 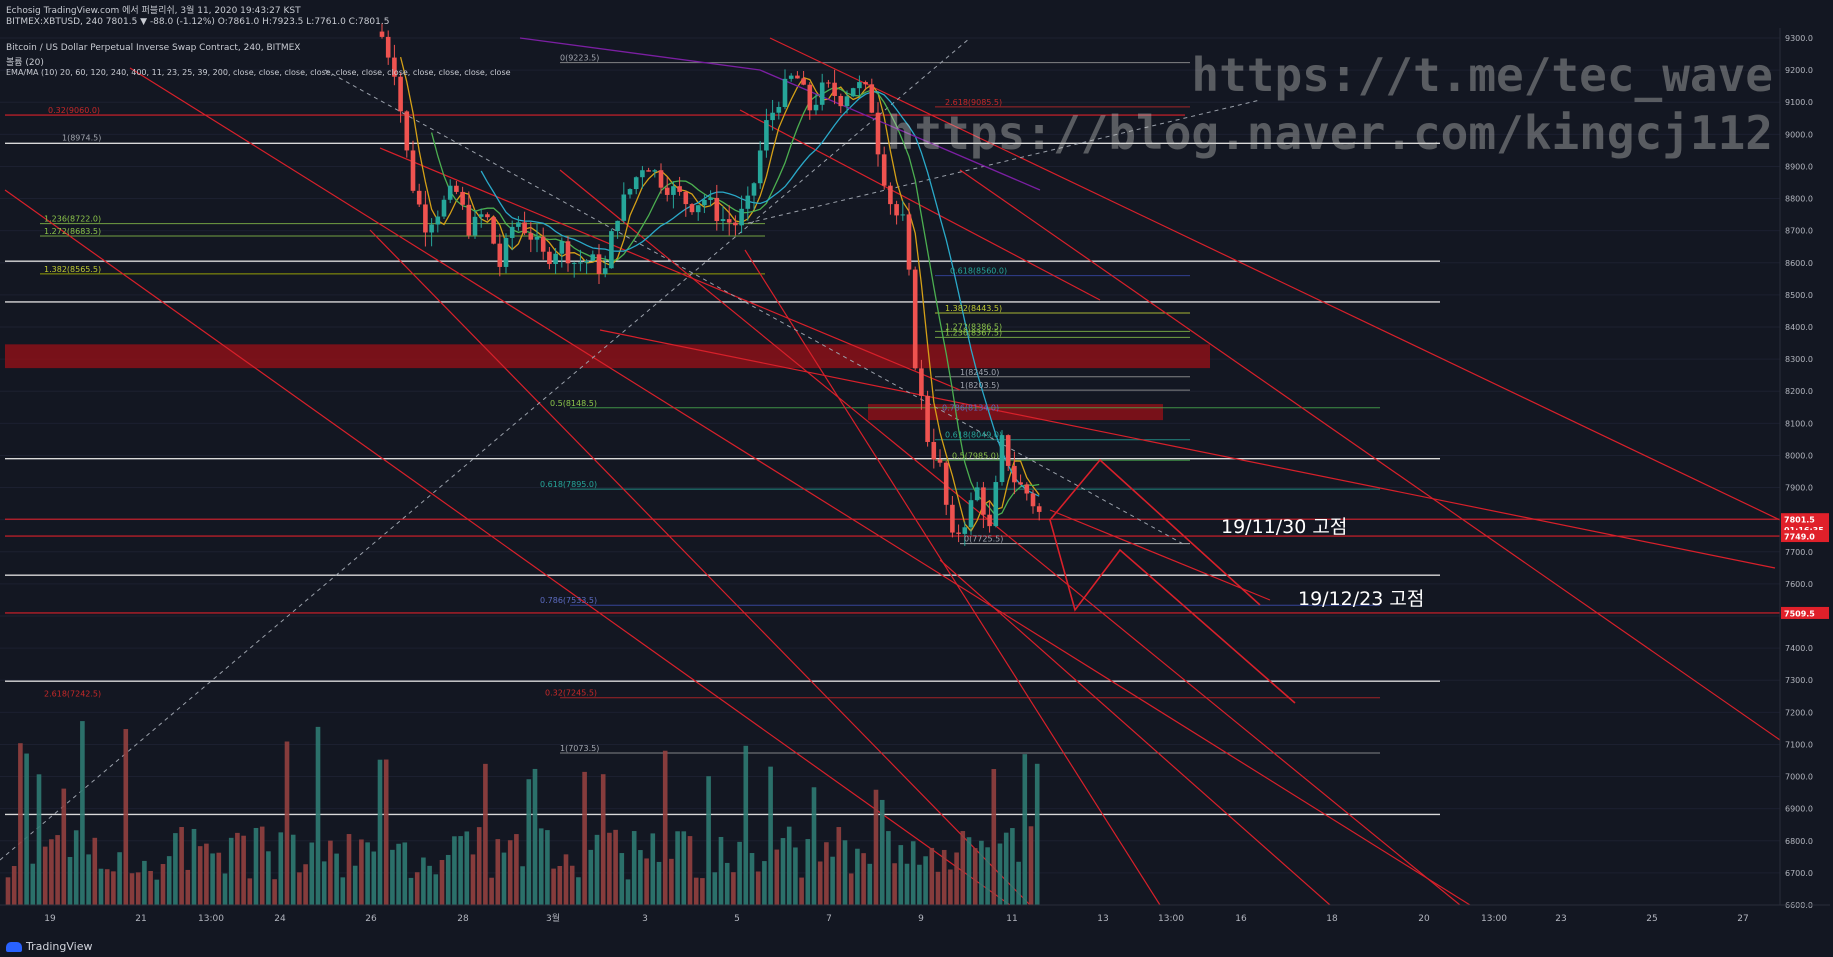 What do you see at coordinates (1742, 919) in the screenshot?
I see `time-tick-label: 27` at bounding box center [1742, 919].